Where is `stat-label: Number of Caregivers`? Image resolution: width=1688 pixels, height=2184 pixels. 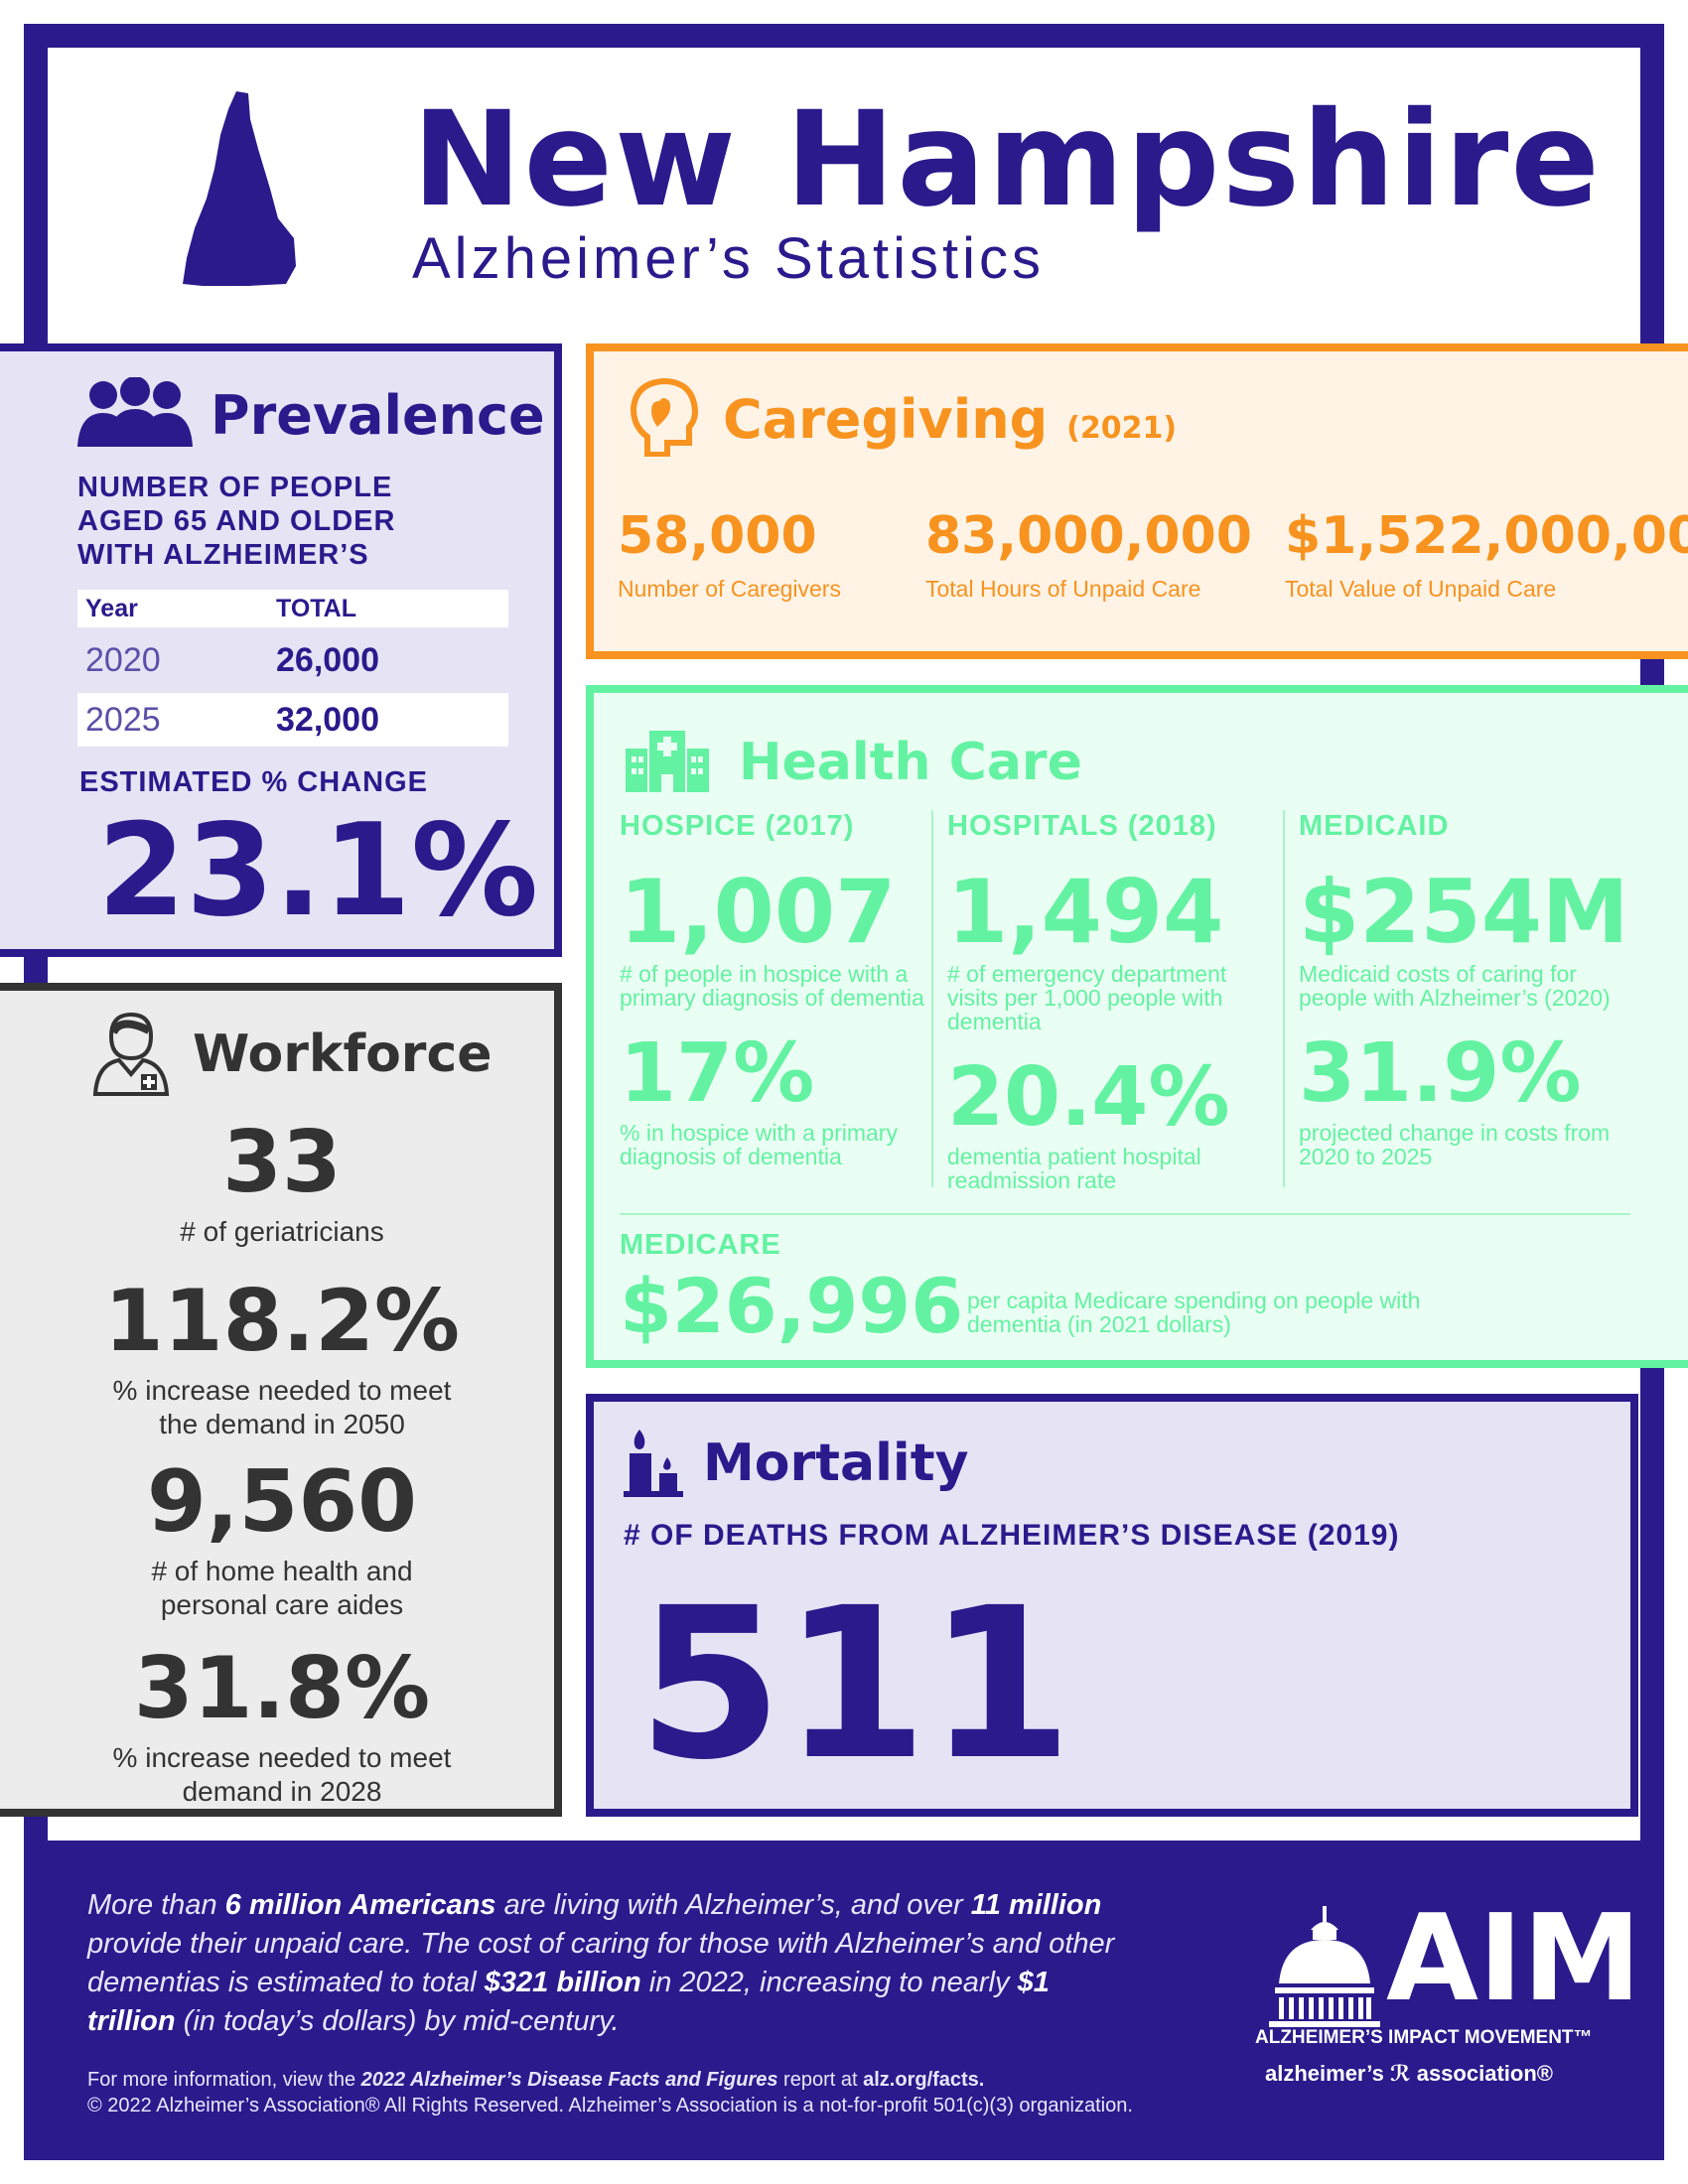 stat-label: Number of Caregivers is located at coordinates (729, 589).